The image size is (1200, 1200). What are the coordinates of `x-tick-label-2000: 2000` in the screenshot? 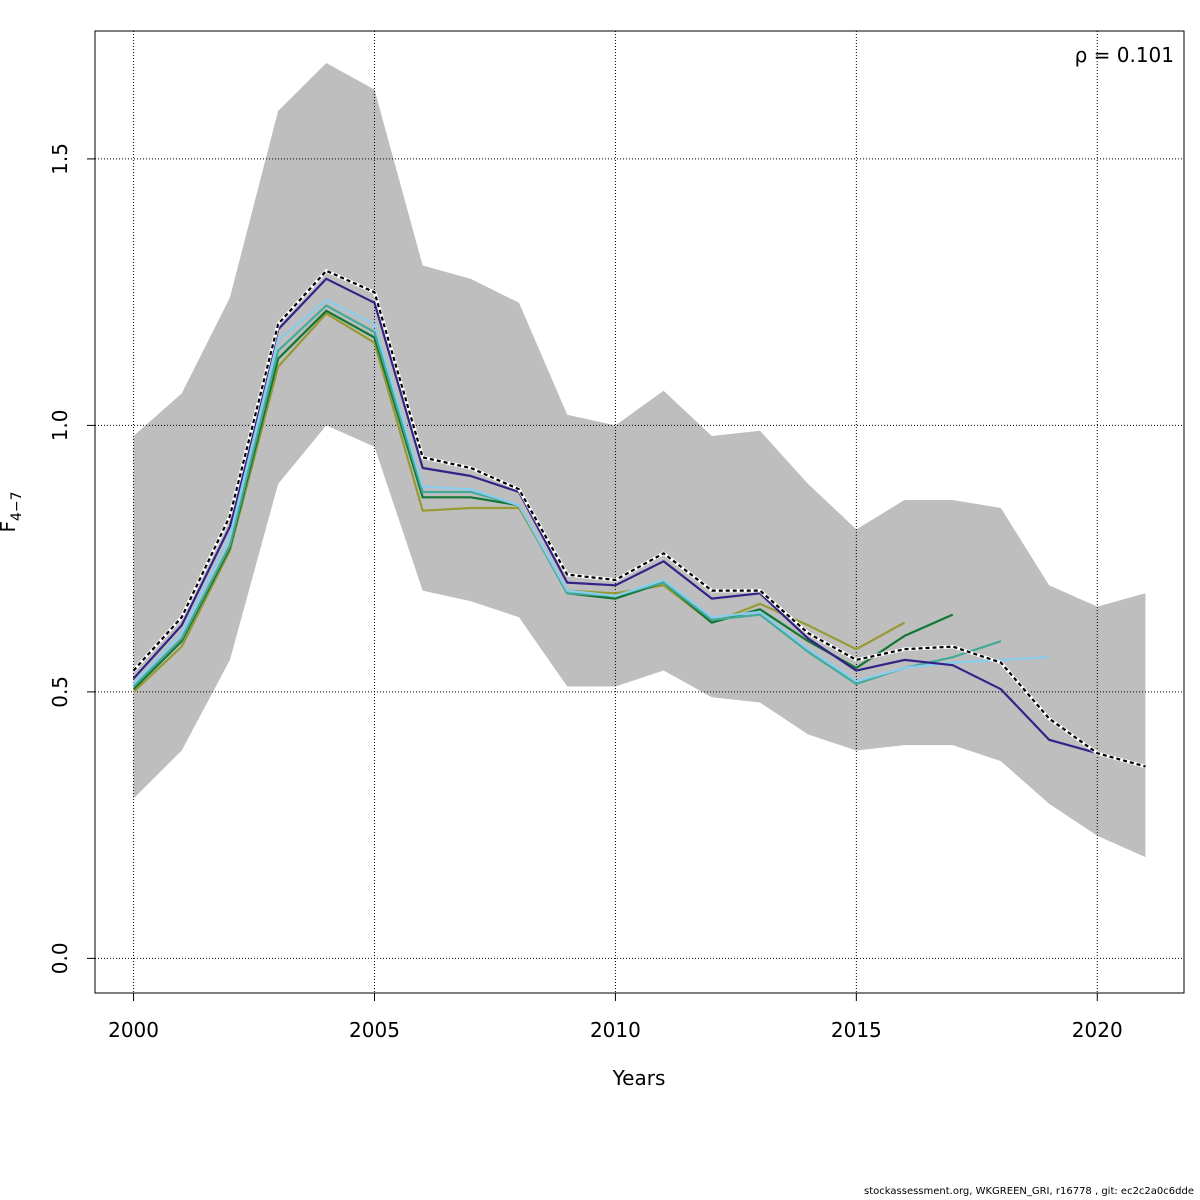 It's located at (133, 1030).